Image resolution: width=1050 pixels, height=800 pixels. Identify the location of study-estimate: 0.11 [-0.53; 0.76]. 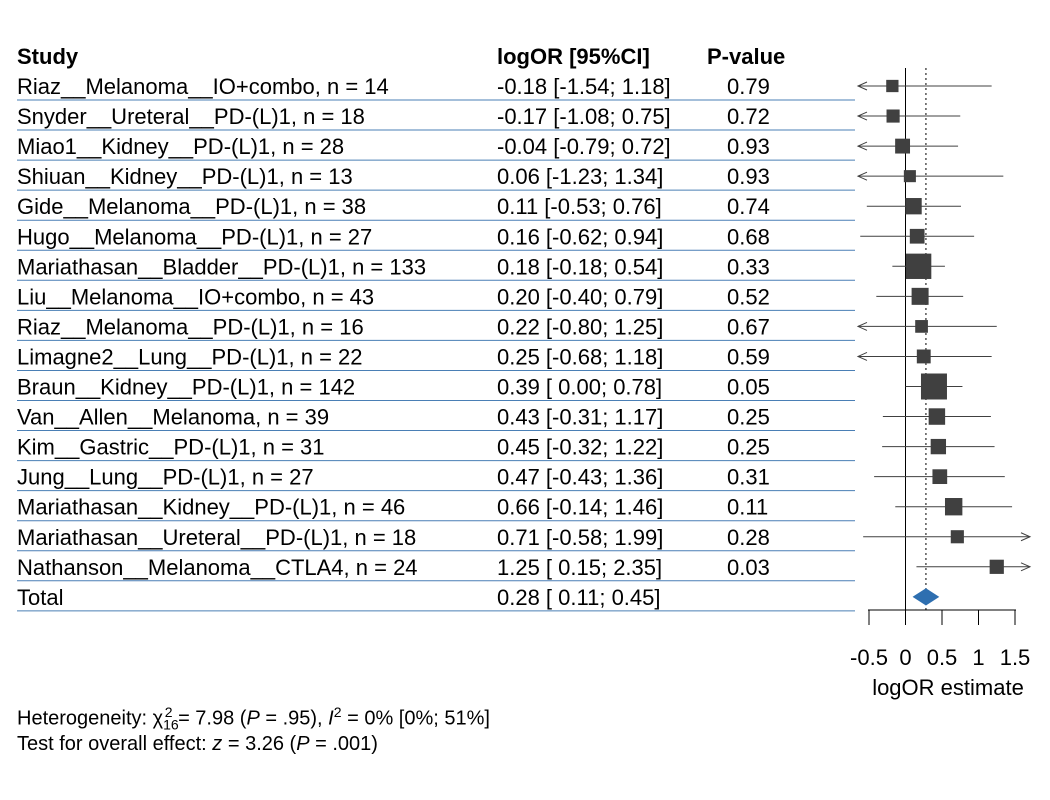
(579, 206).